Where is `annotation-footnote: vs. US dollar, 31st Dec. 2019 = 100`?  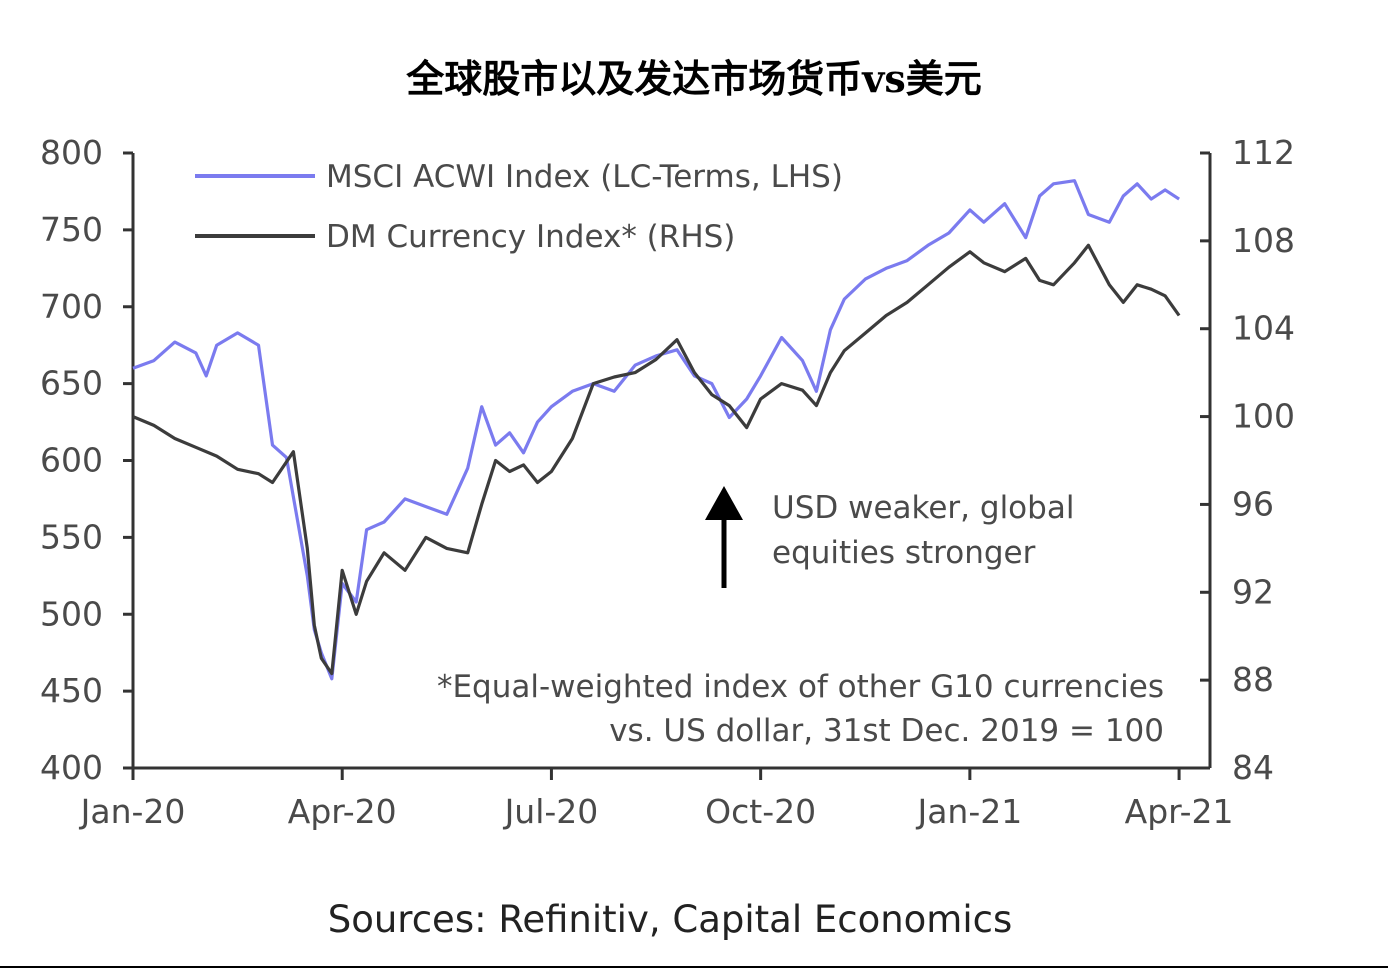 annotation-footnote: vs. US dollar, 31st Dec. 2019 = 100 is located at coordinates (886, 731).